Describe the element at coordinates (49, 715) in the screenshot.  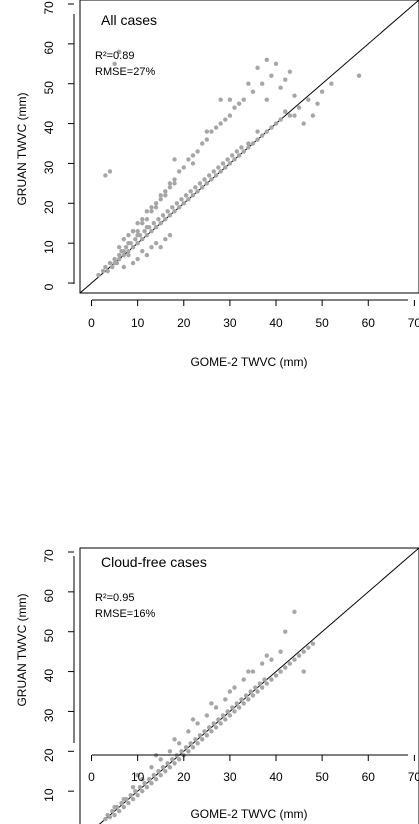
I see `y-tick-label: 30` at that location.